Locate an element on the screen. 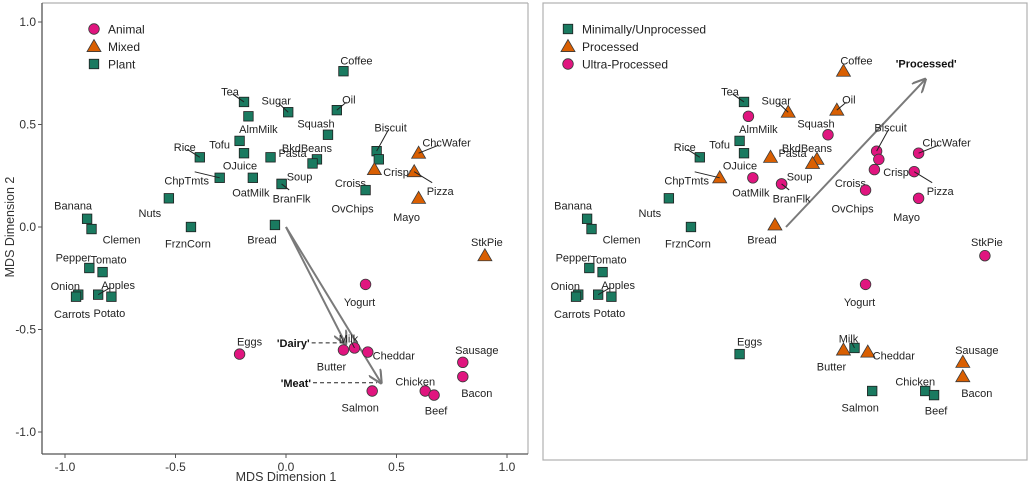  point-label-bacon: Bacon is located at coordinates (476, 394).